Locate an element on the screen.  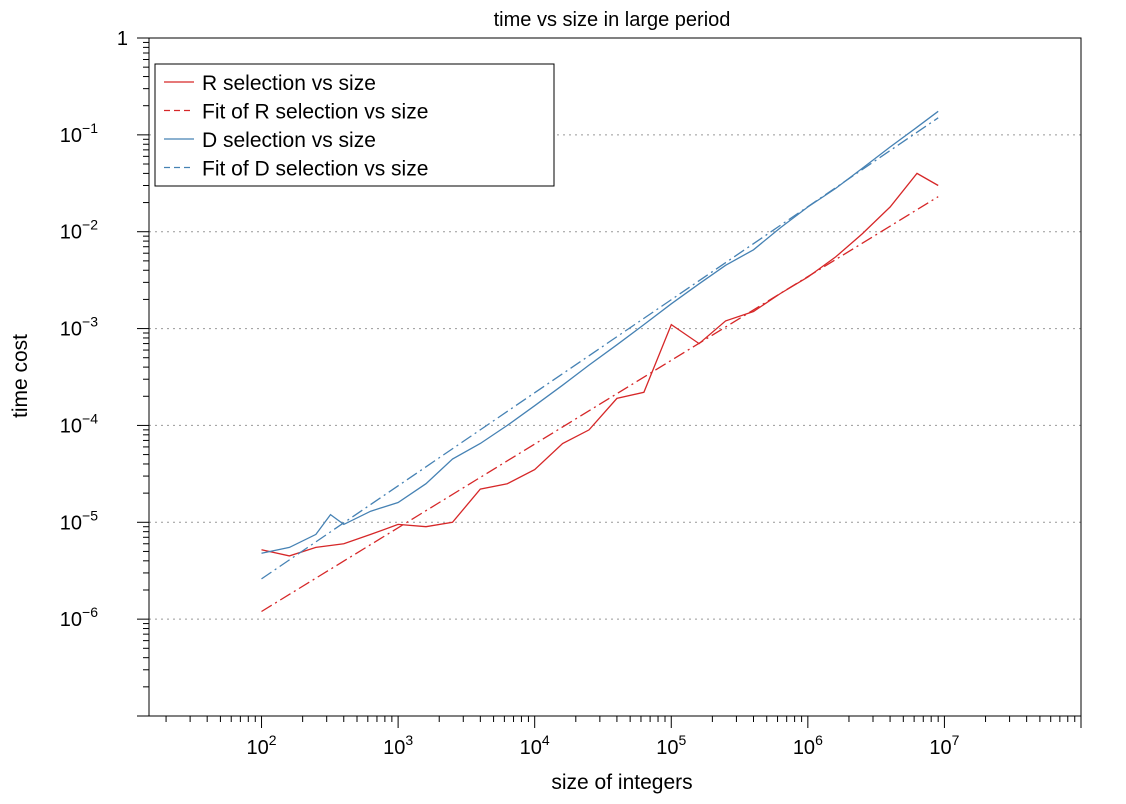
legend-item-label: R selection vs size is located at coordinates (289, 83).